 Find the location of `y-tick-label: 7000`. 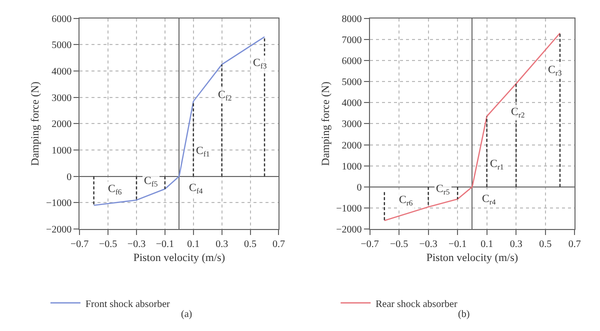

y-tick-label: 7000 is located at coordinates (352, 40).